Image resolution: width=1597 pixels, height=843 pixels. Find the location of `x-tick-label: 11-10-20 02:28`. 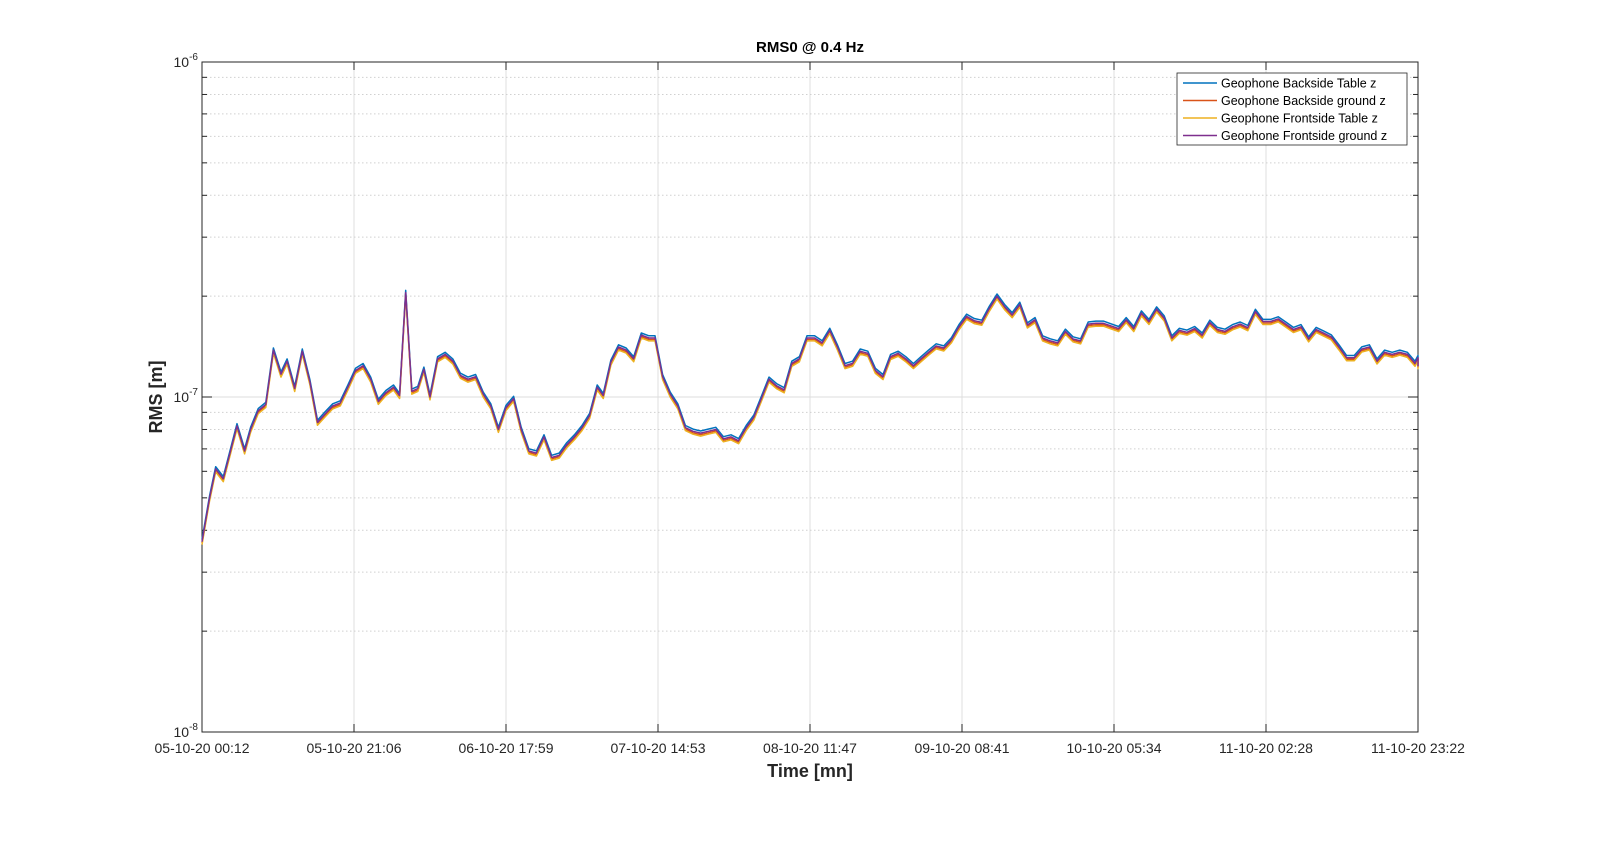

x-tick-label: 11-10-20 02:28 is located at coordinates (1266, 748).